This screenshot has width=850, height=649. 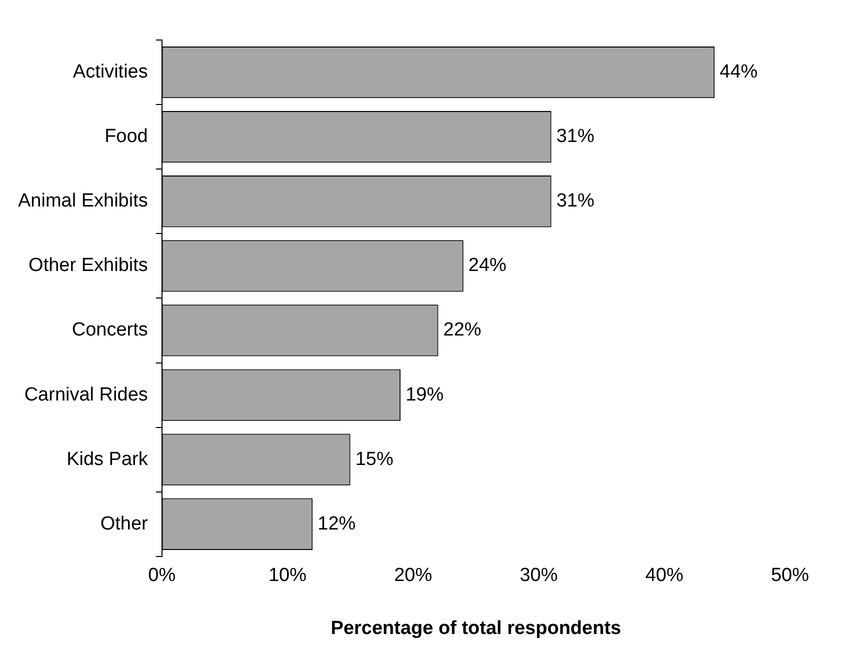 What do you see at coordinates (790, 575) in the screenshot?
I see `x-tick-label: 50%` at bounding box center [790, 575].